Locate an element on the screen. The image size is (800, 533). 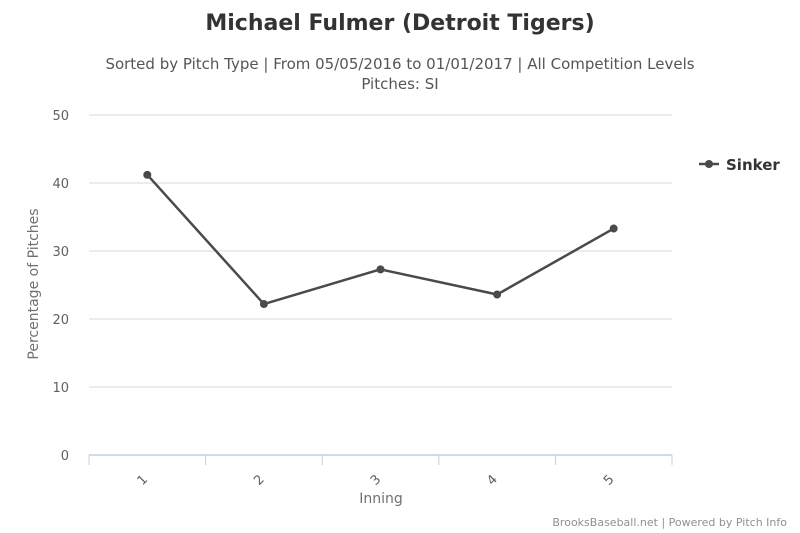
y-tick-label: 20 is located at coordinates (60, 320).